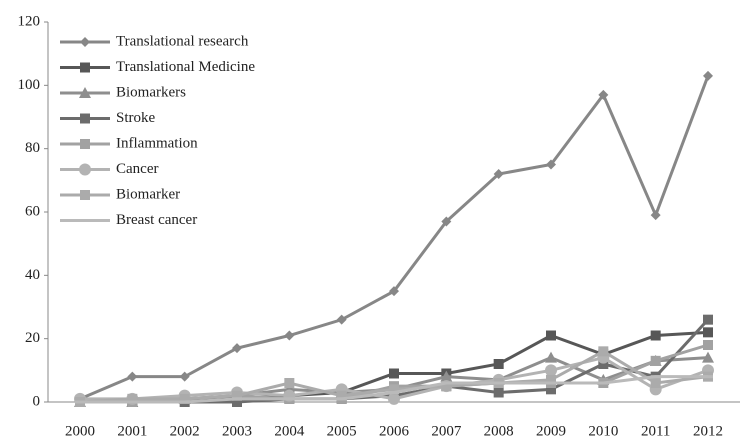 Image resolution: width=756 pixels, height=442 pixels. Describe the element at coordinates (551, 431) in the screenshot. I see `x-tick-label: 2009` at that location.